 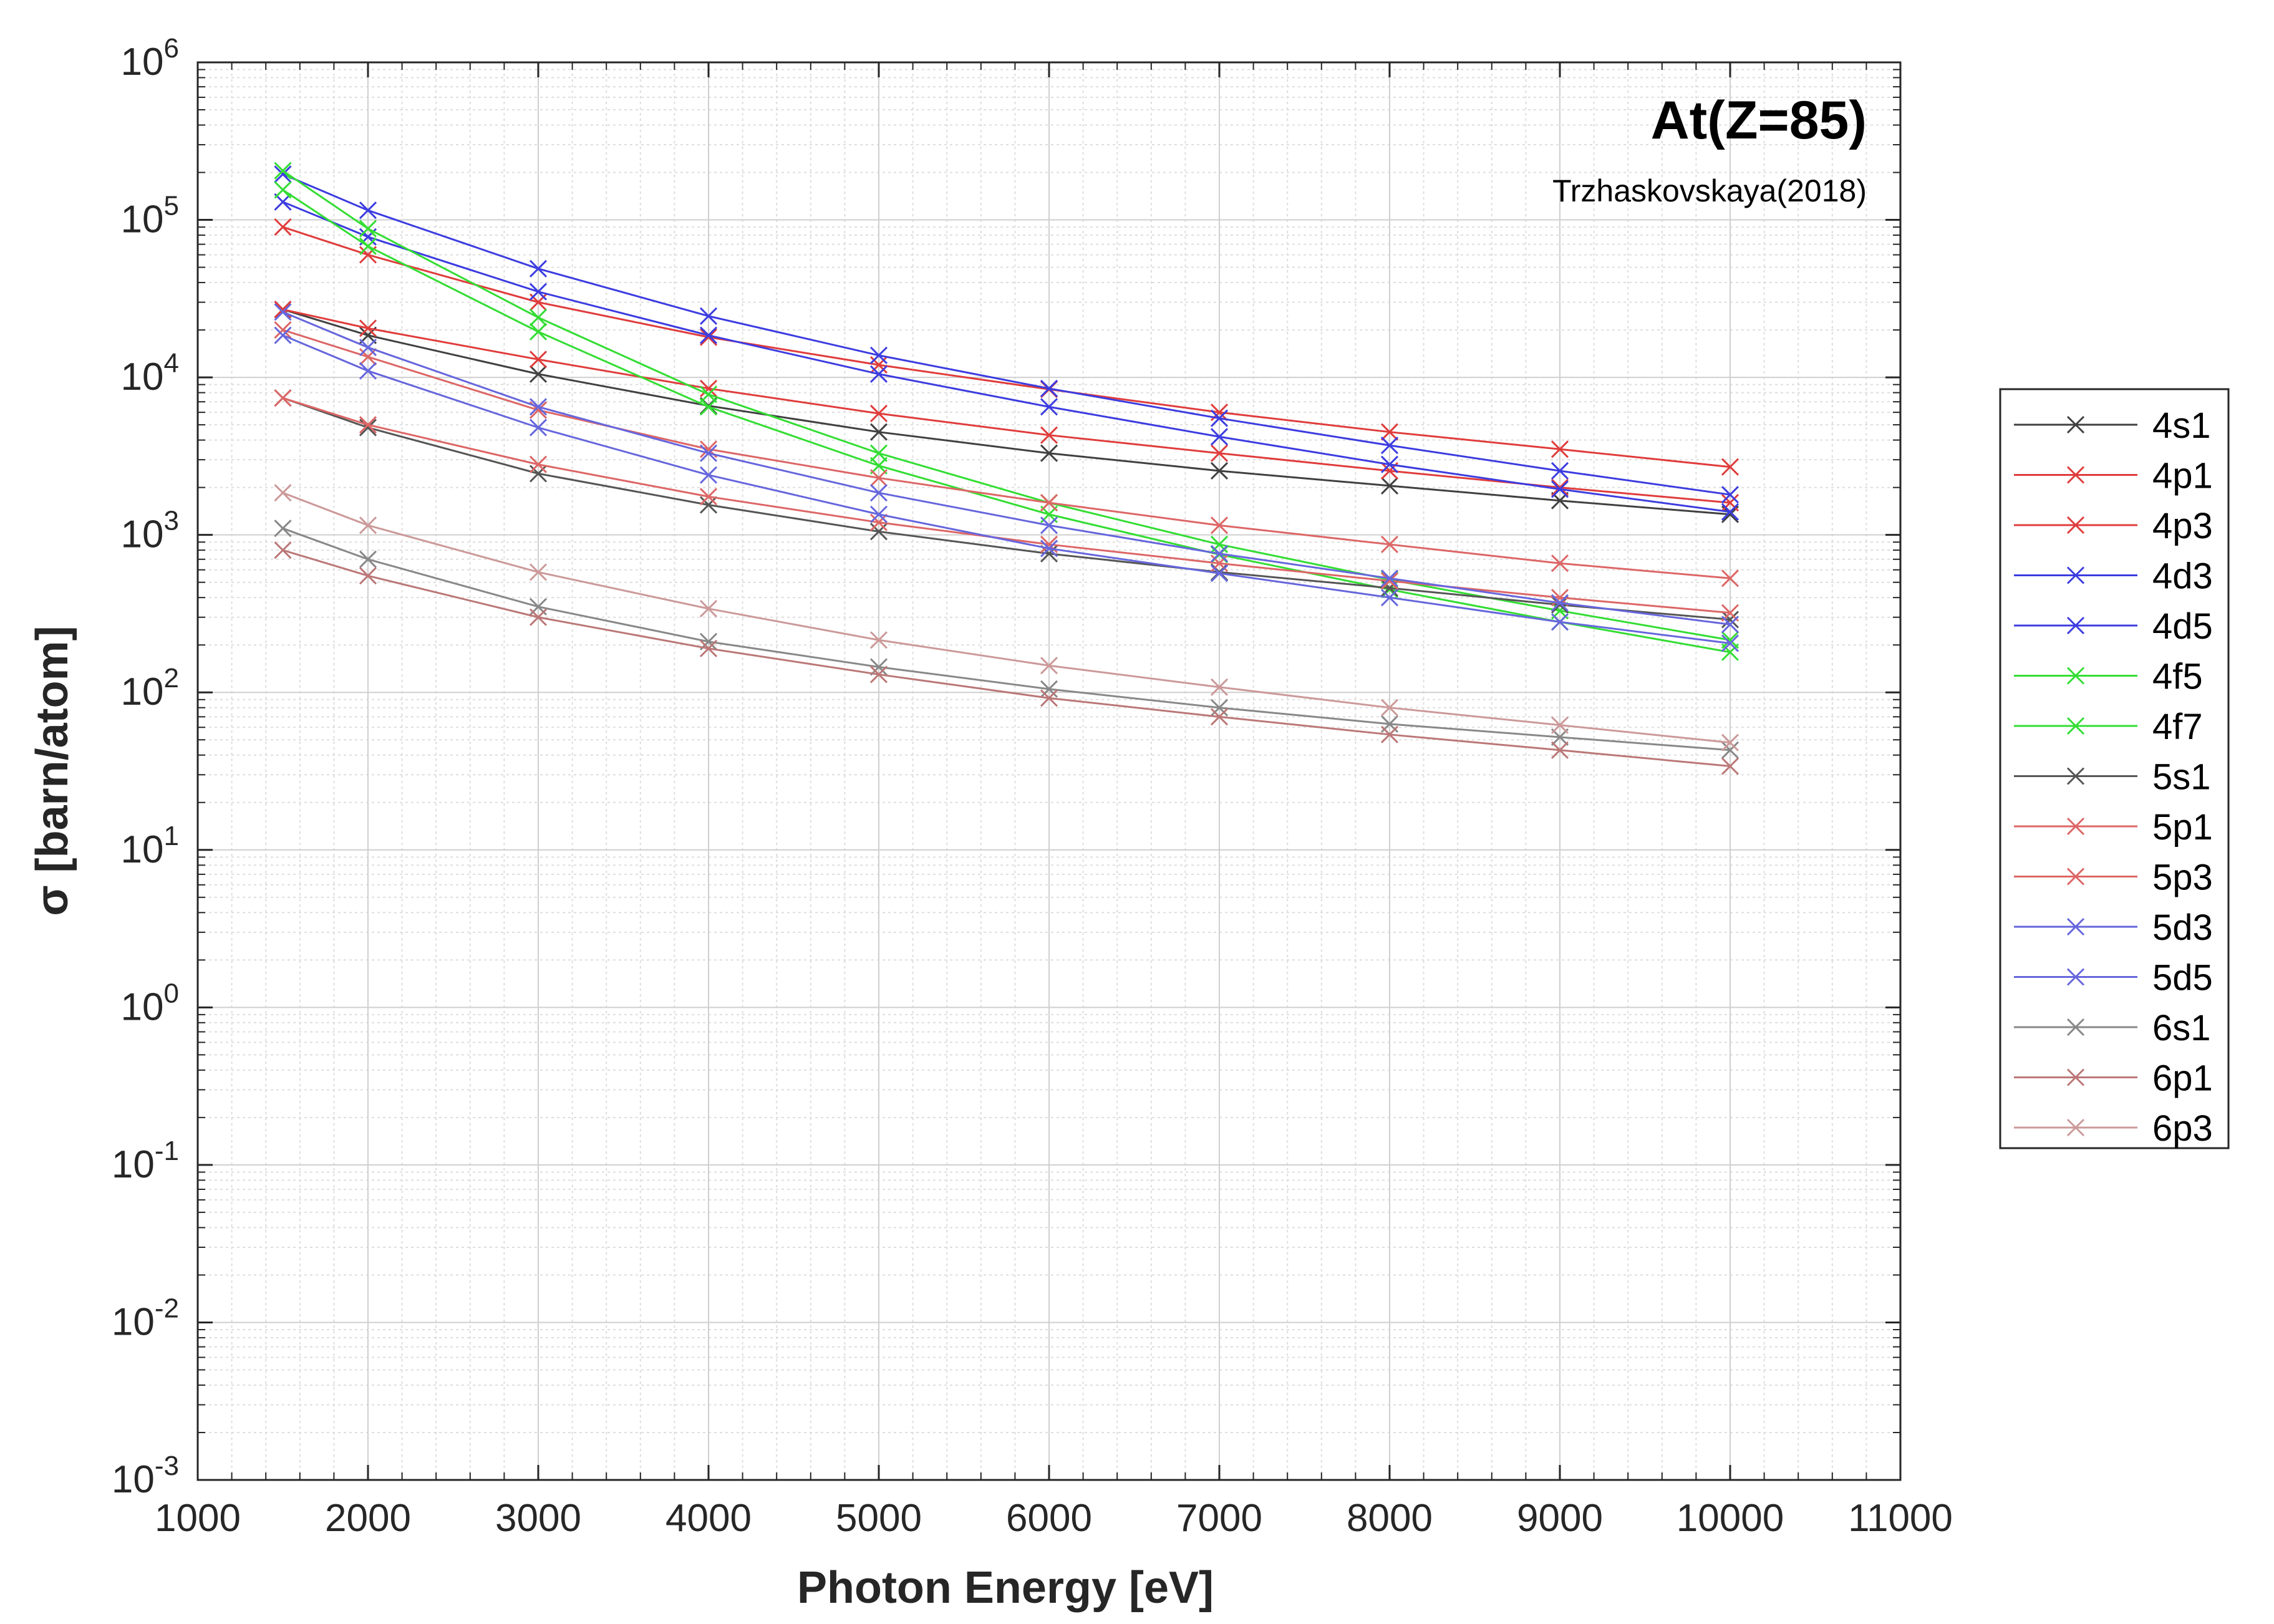 I want to click on y-tick-label: 10², so click(x=150, y=688).